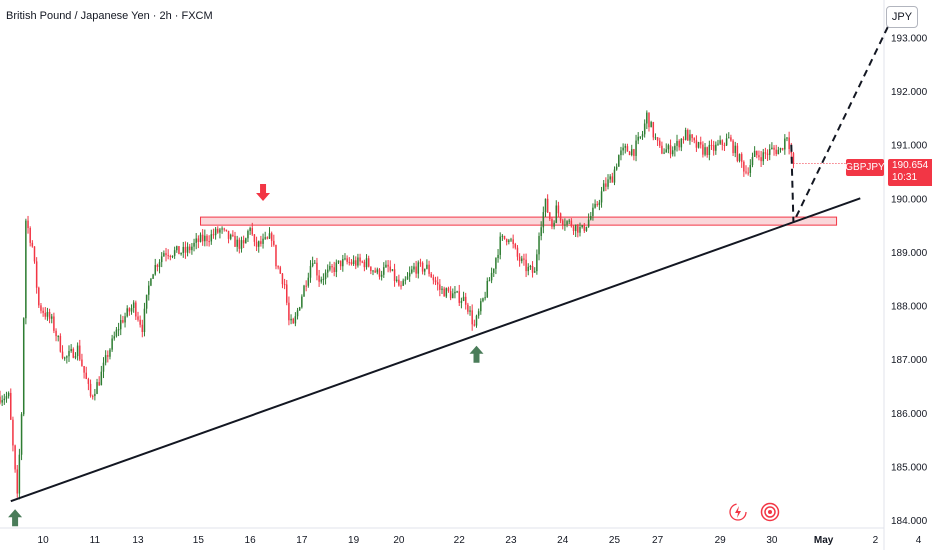  I want to click on projection-path, so click(844, 115).